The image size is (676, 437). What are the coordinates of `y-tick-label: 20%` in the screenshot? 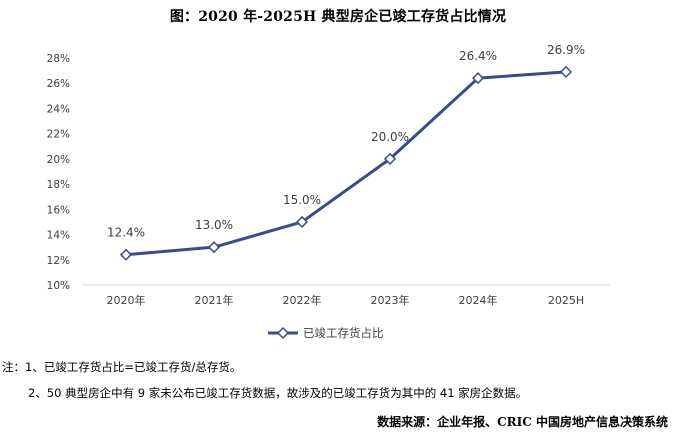 It's located at (58, 160).